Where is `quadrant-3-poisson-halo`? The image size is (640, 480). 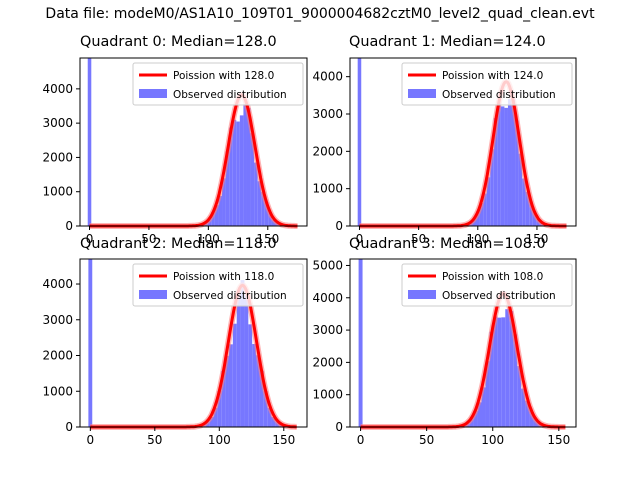
quadrant-3-poisson-halo is located at coordinates (463, 360).